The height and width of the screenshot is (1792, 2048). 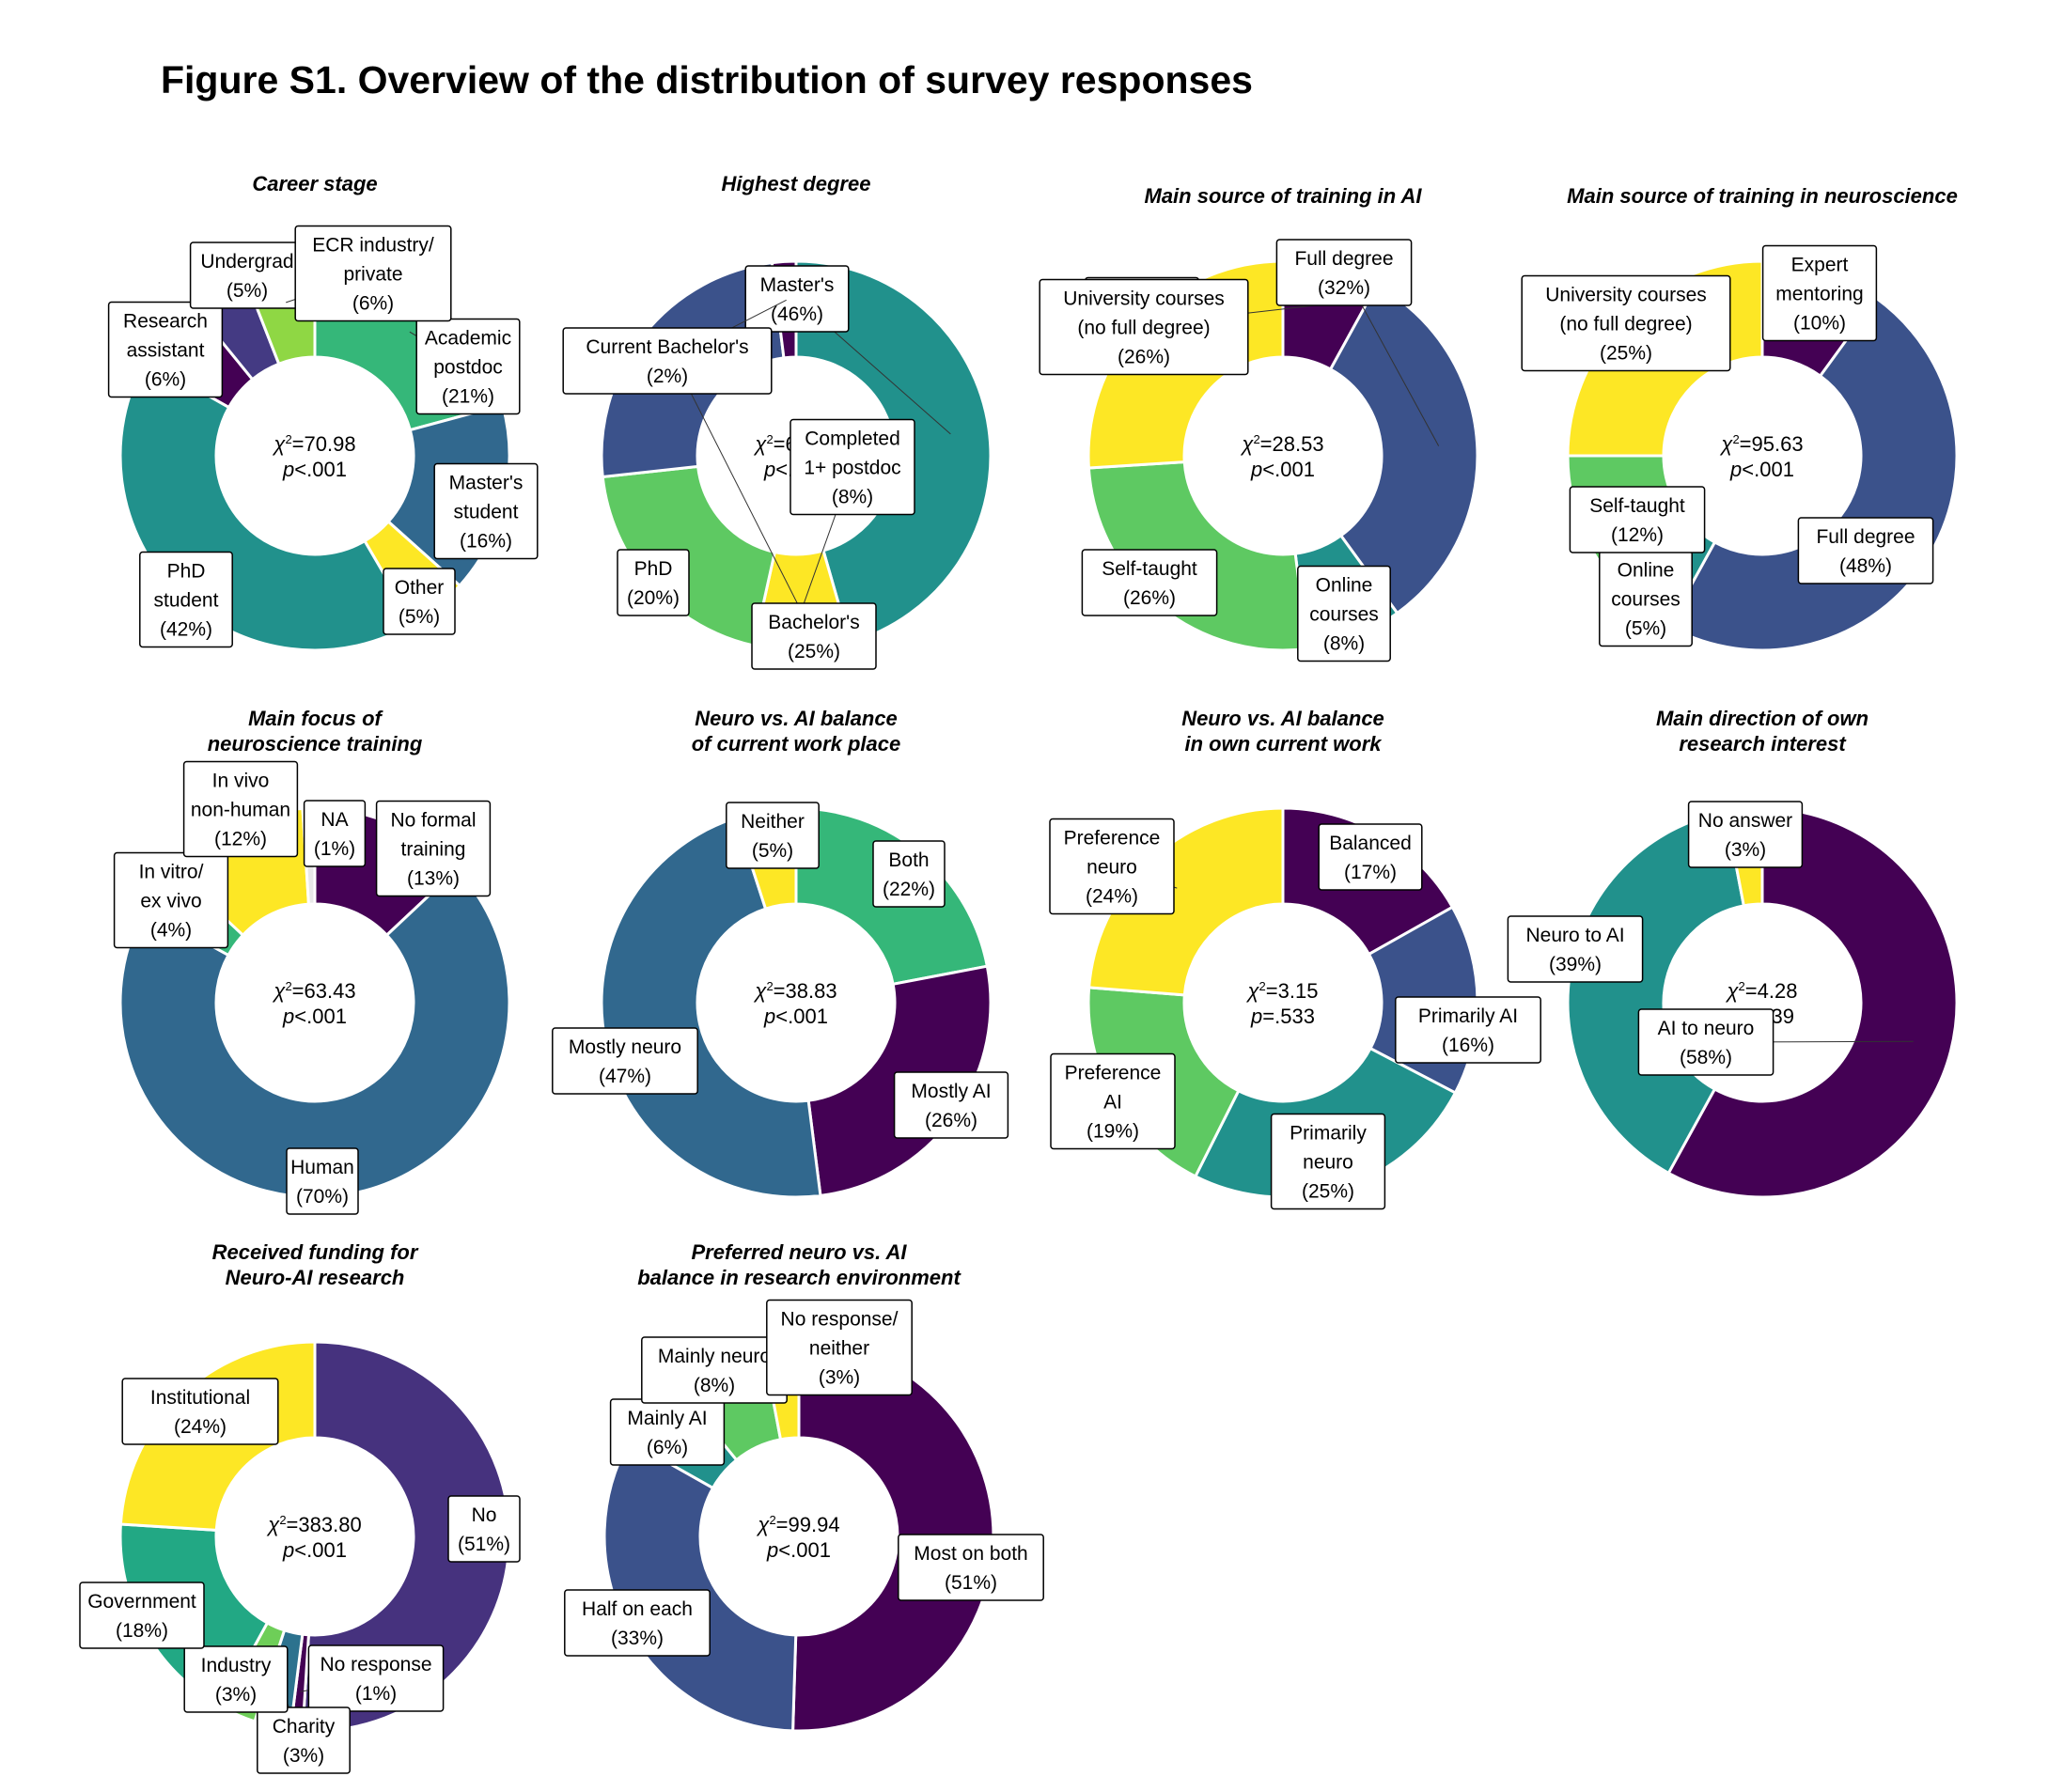 I want to click on slice-label: Neither, so click(x=773, y=822).